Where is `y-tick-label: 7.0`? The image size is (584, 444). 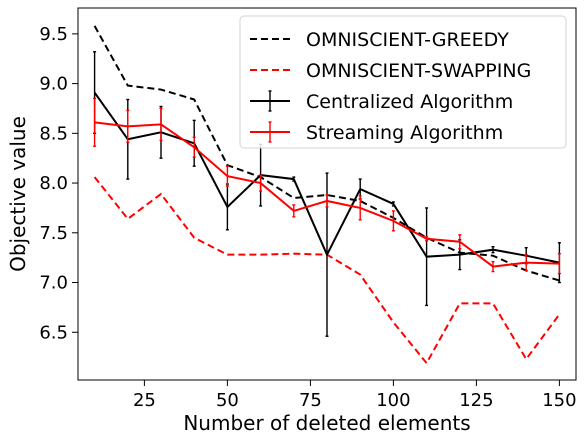
y-tick-label: 7.0 is located at coordinates (53, 283).